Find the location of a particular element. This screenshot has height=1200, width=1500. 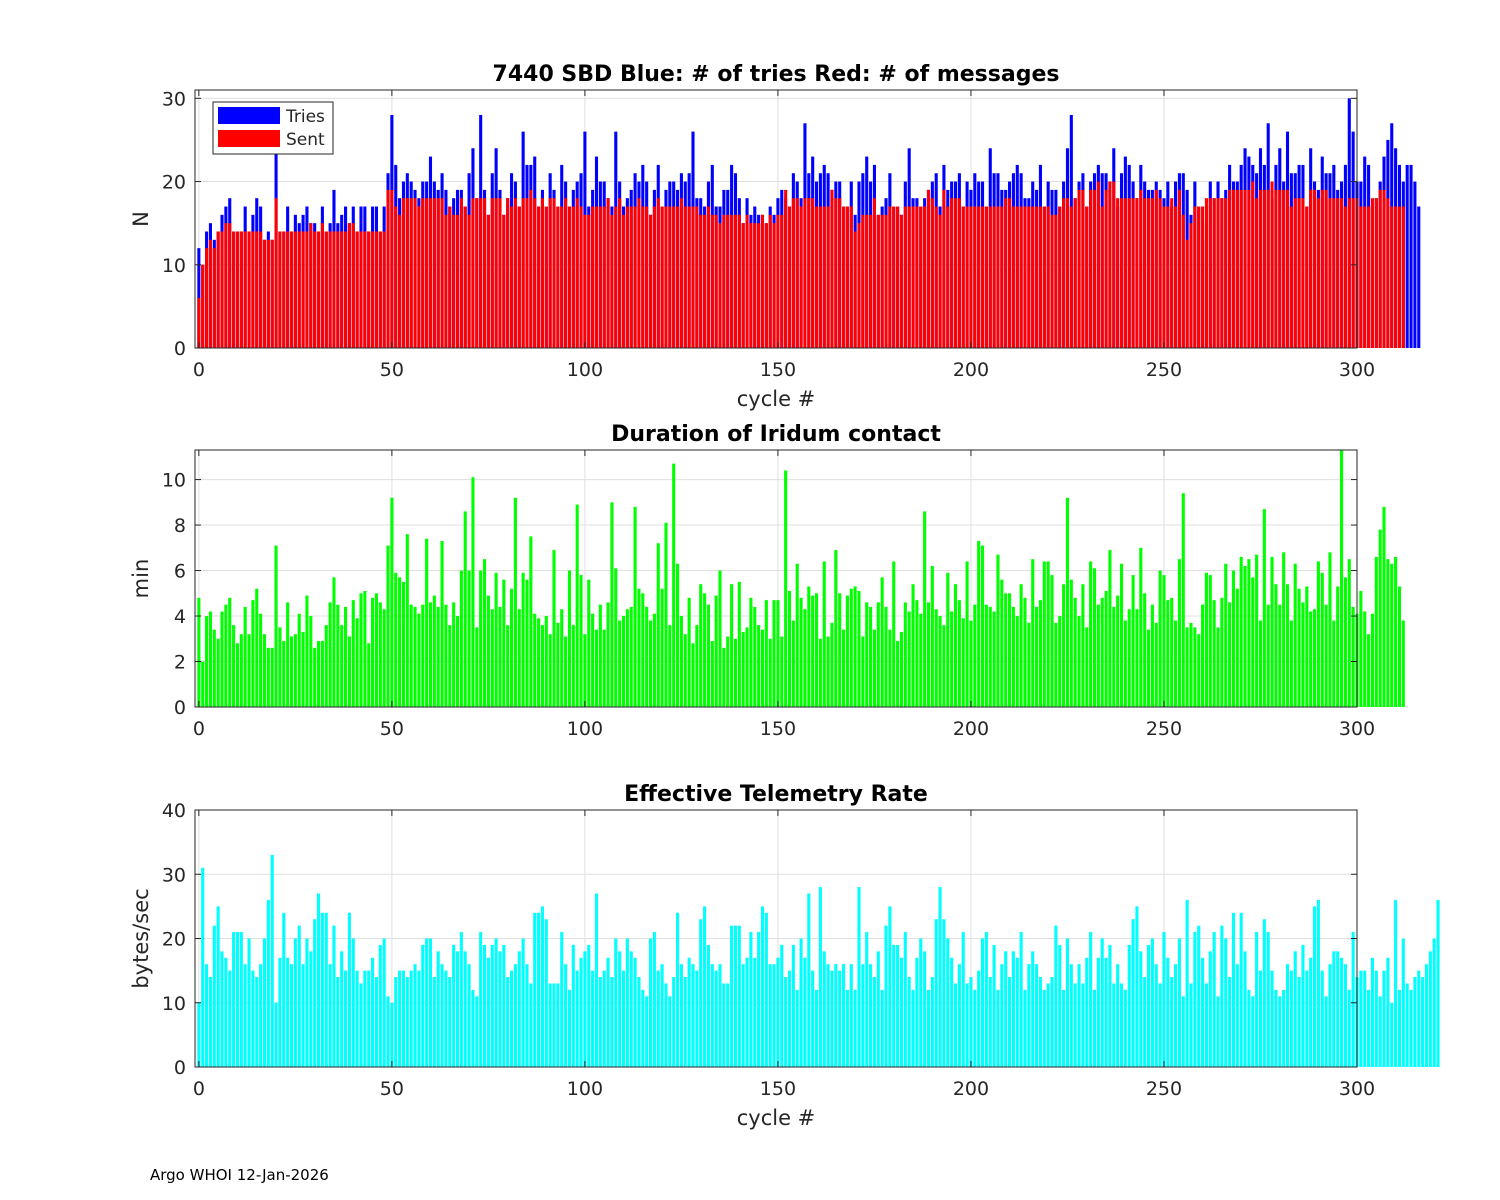

x-tick-label: 250 is located at coordinates (1164, 1089).